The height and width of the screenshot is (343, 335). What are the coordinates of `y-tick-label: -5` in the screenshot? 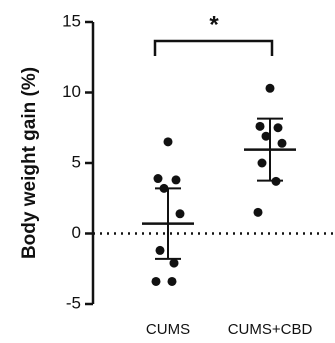 It's located at (73, 302).